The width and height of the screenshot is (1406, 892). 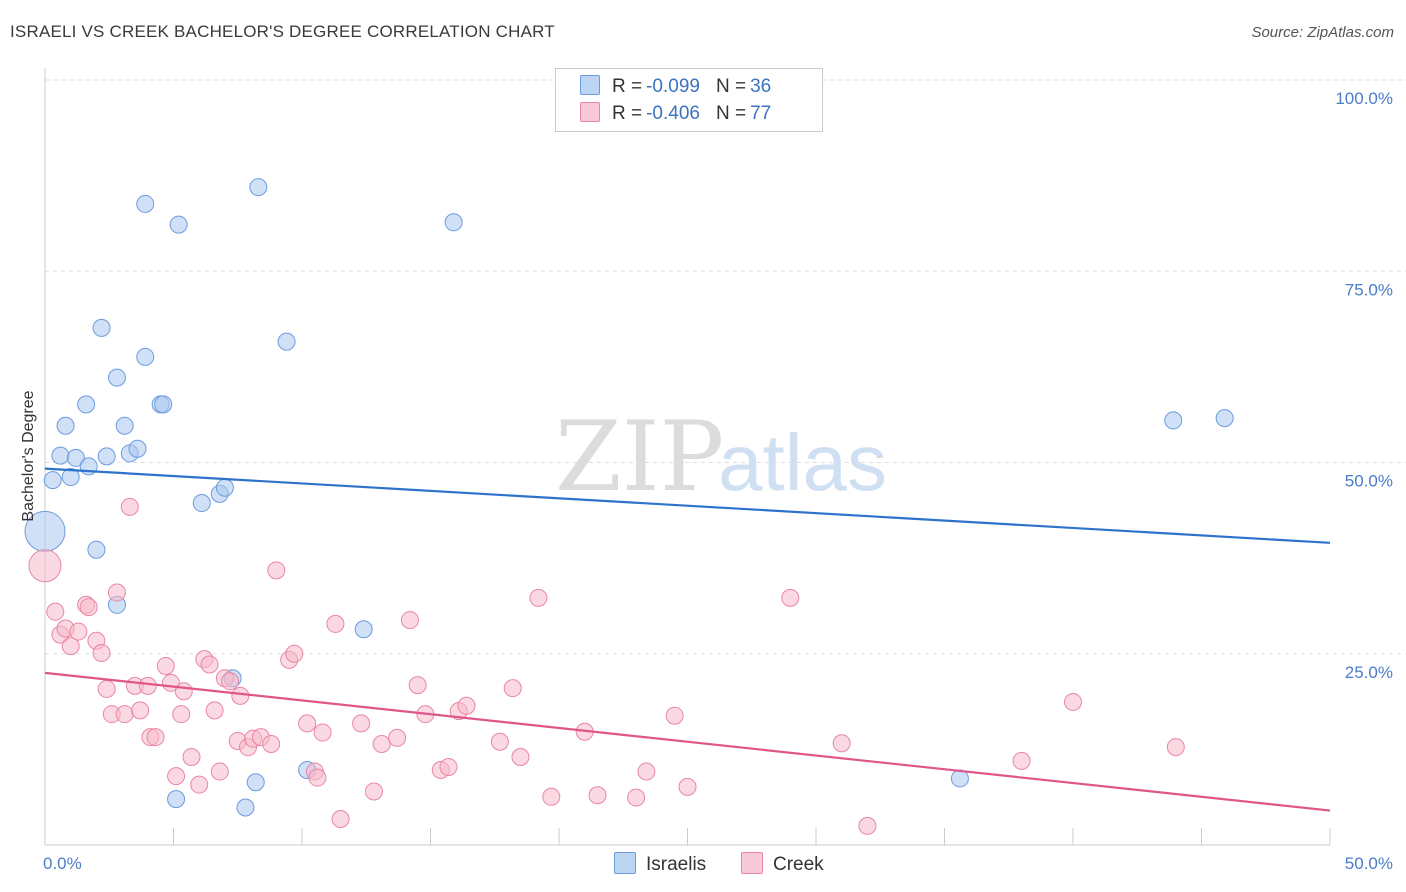 I want to click on trend-line-creek, so click(x=687, y=741).